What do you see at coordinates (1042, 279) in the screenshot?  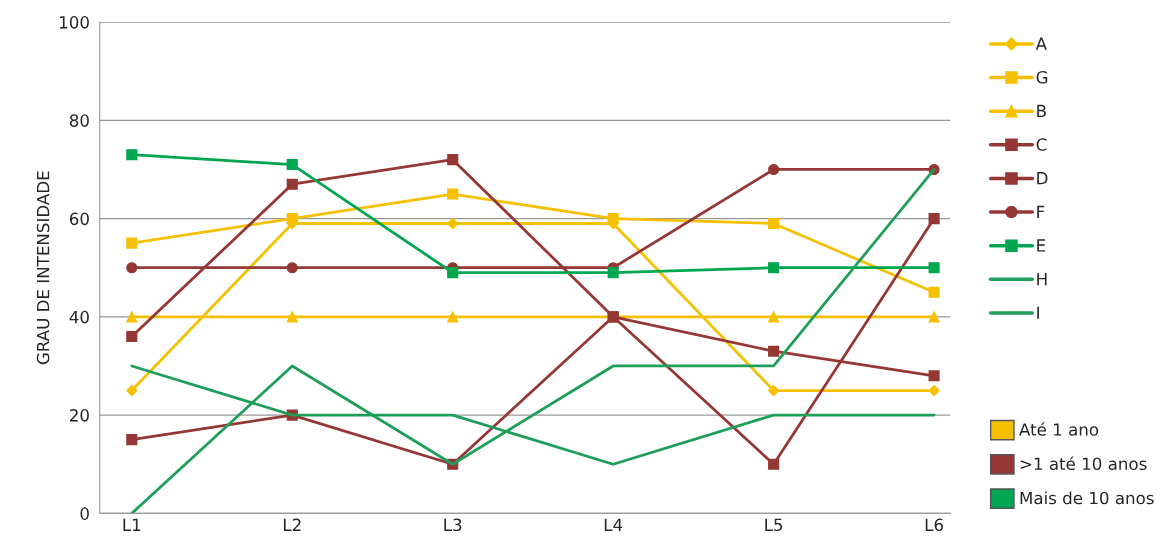 I see `legend-label: H` at bounding box center [1042, 279].